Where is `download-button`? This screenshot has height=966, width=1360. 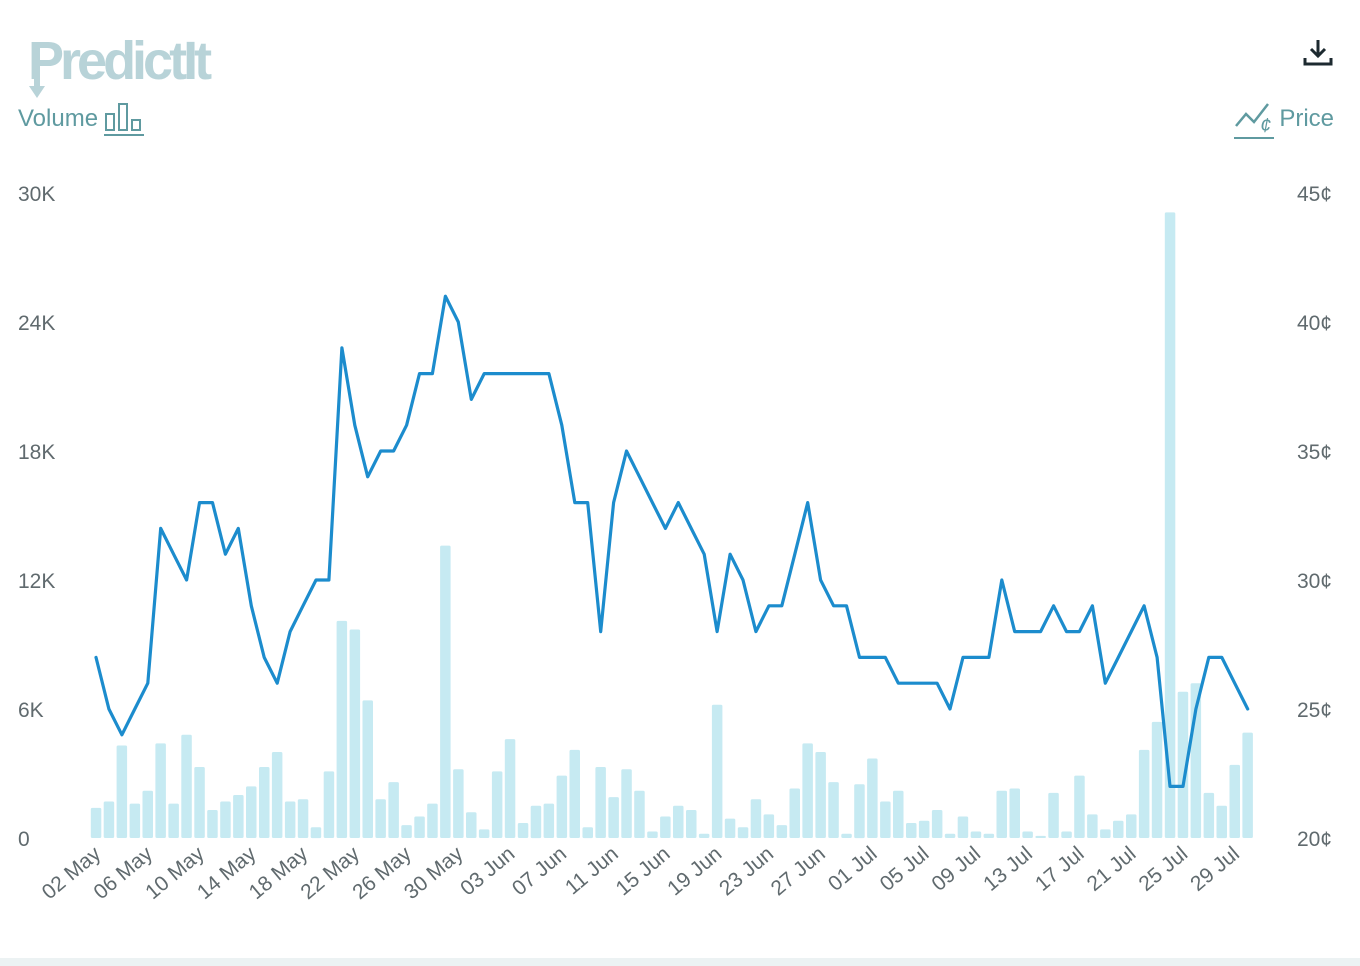 download-button is located at coordinates (1319, 53).